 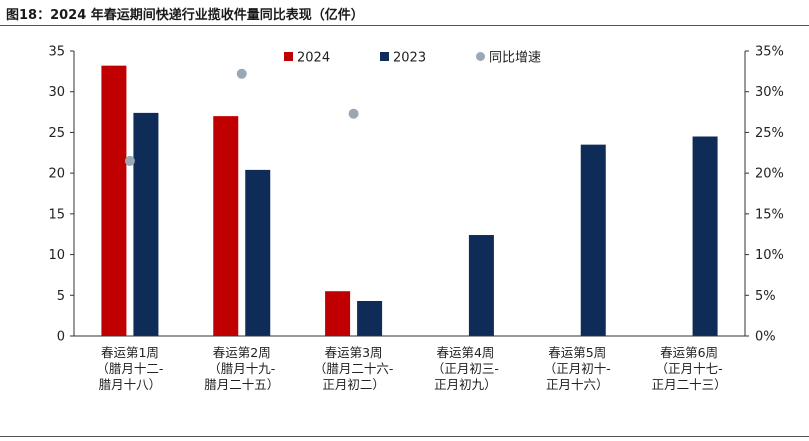 I want to click on right-tick-label: 0%, so click(x=765, y=337).